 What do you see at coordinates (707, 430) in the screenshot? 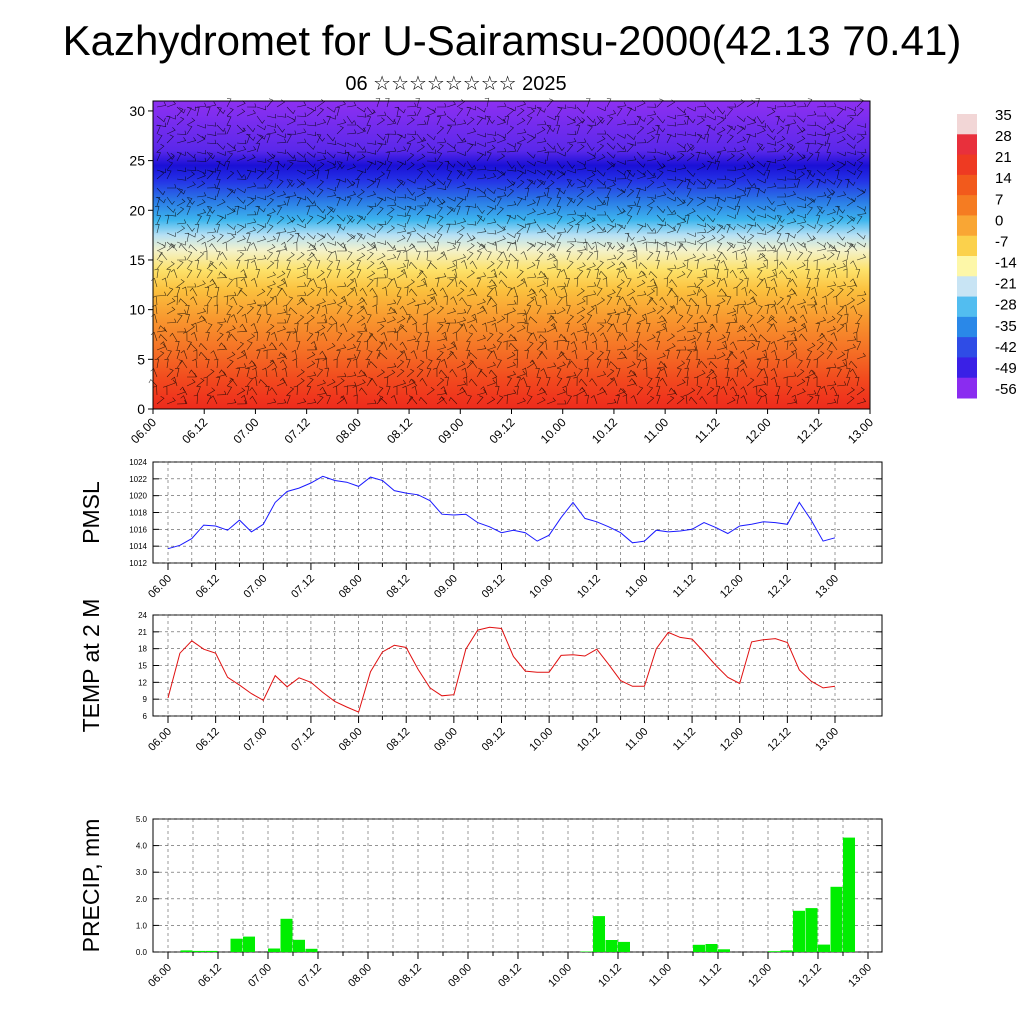
I see `heatmap-x-tick-label: 11.12` at bounding box center [707, 430].